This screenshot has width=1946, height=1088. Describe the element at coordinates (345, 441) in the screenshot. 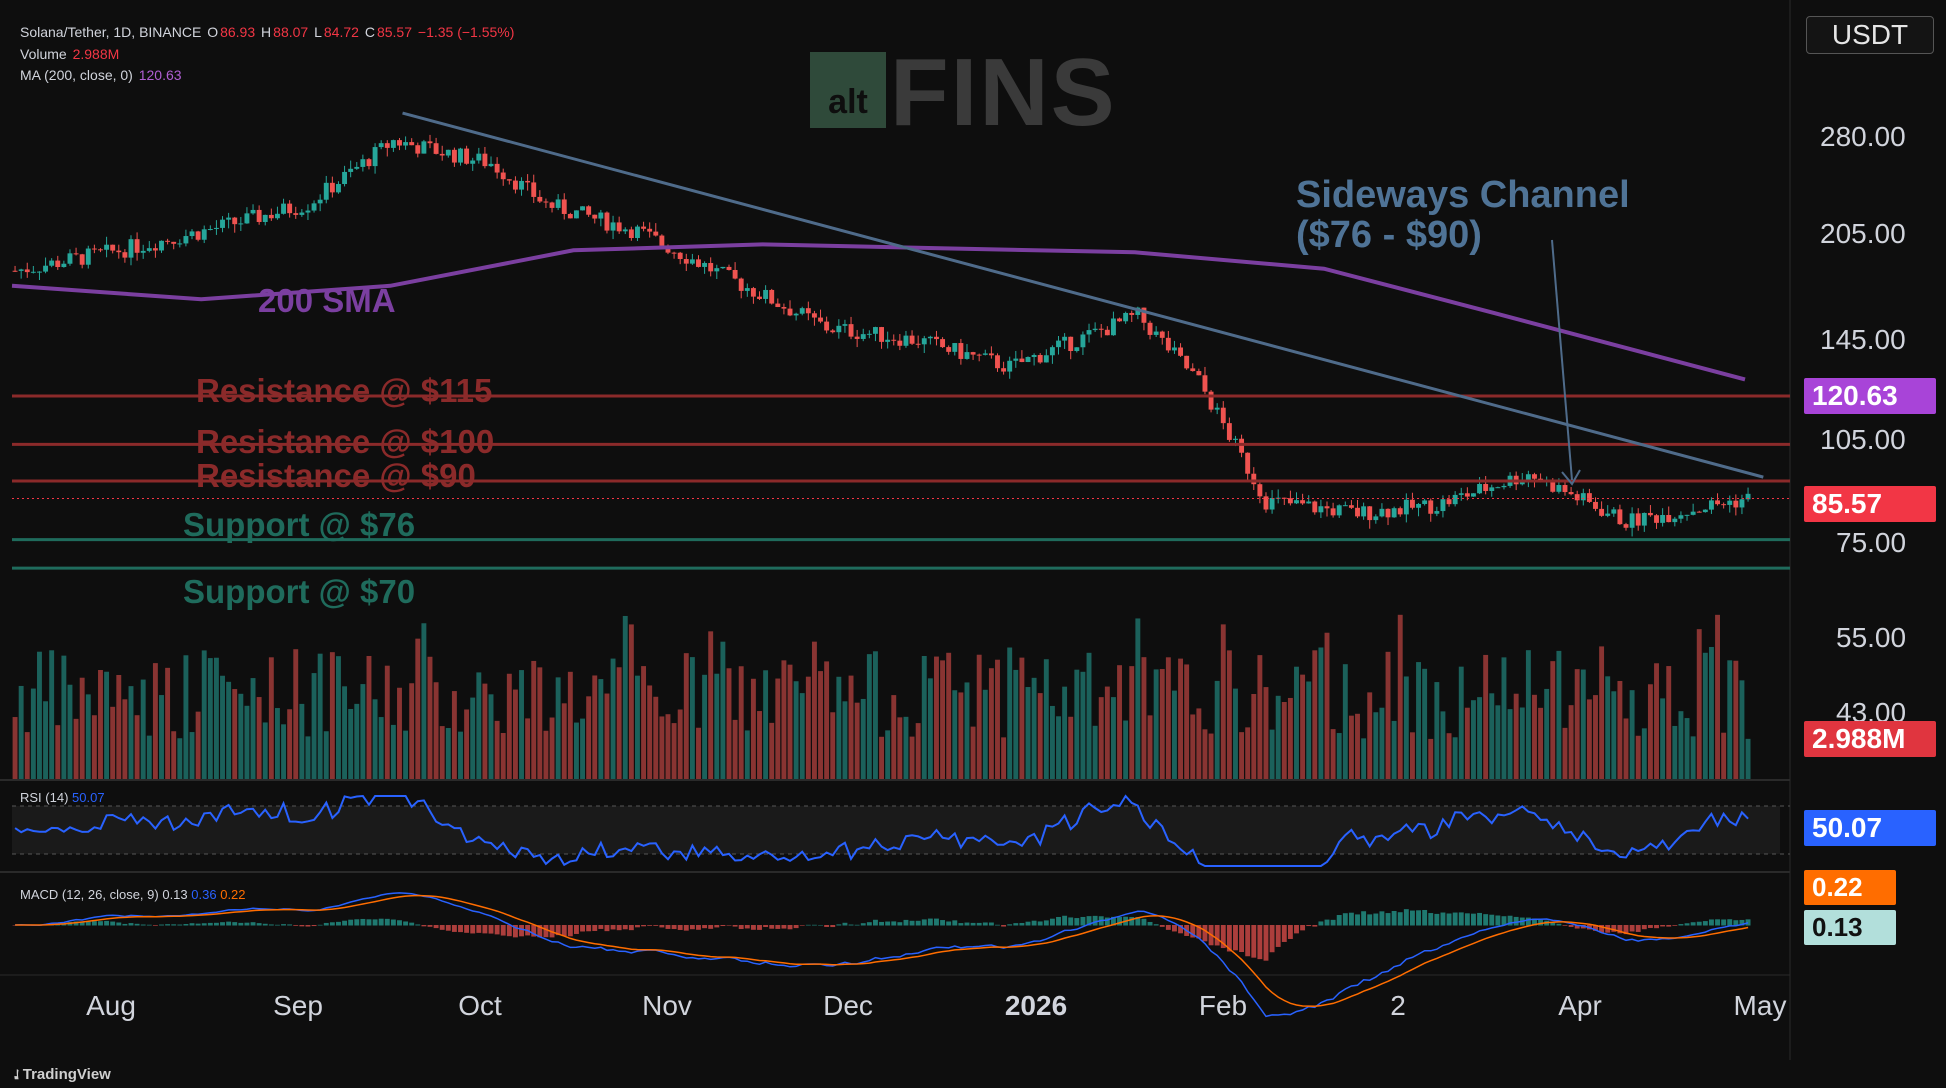

I see `resistance-100-annotation: Resistance @ $100` at that location.